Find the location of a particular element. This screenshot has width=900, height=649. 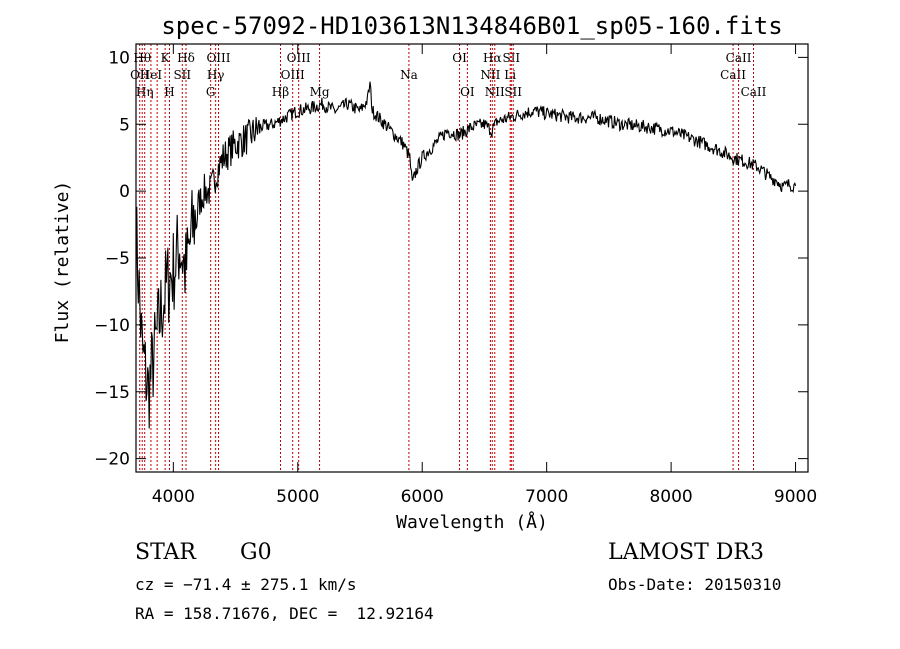

y-tick-label-5: −15 is located at coordinates (112, 393).